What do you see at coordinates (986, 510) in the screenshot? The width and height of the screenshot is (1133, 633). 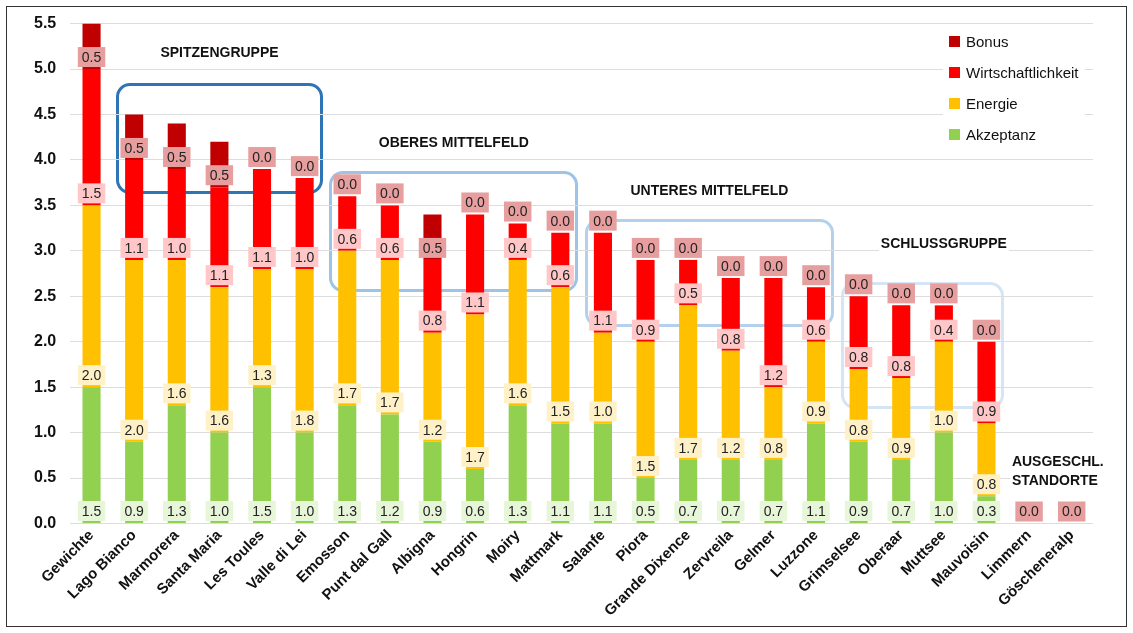 I see `data-label: 0.3` at bounding box center [986, 510].